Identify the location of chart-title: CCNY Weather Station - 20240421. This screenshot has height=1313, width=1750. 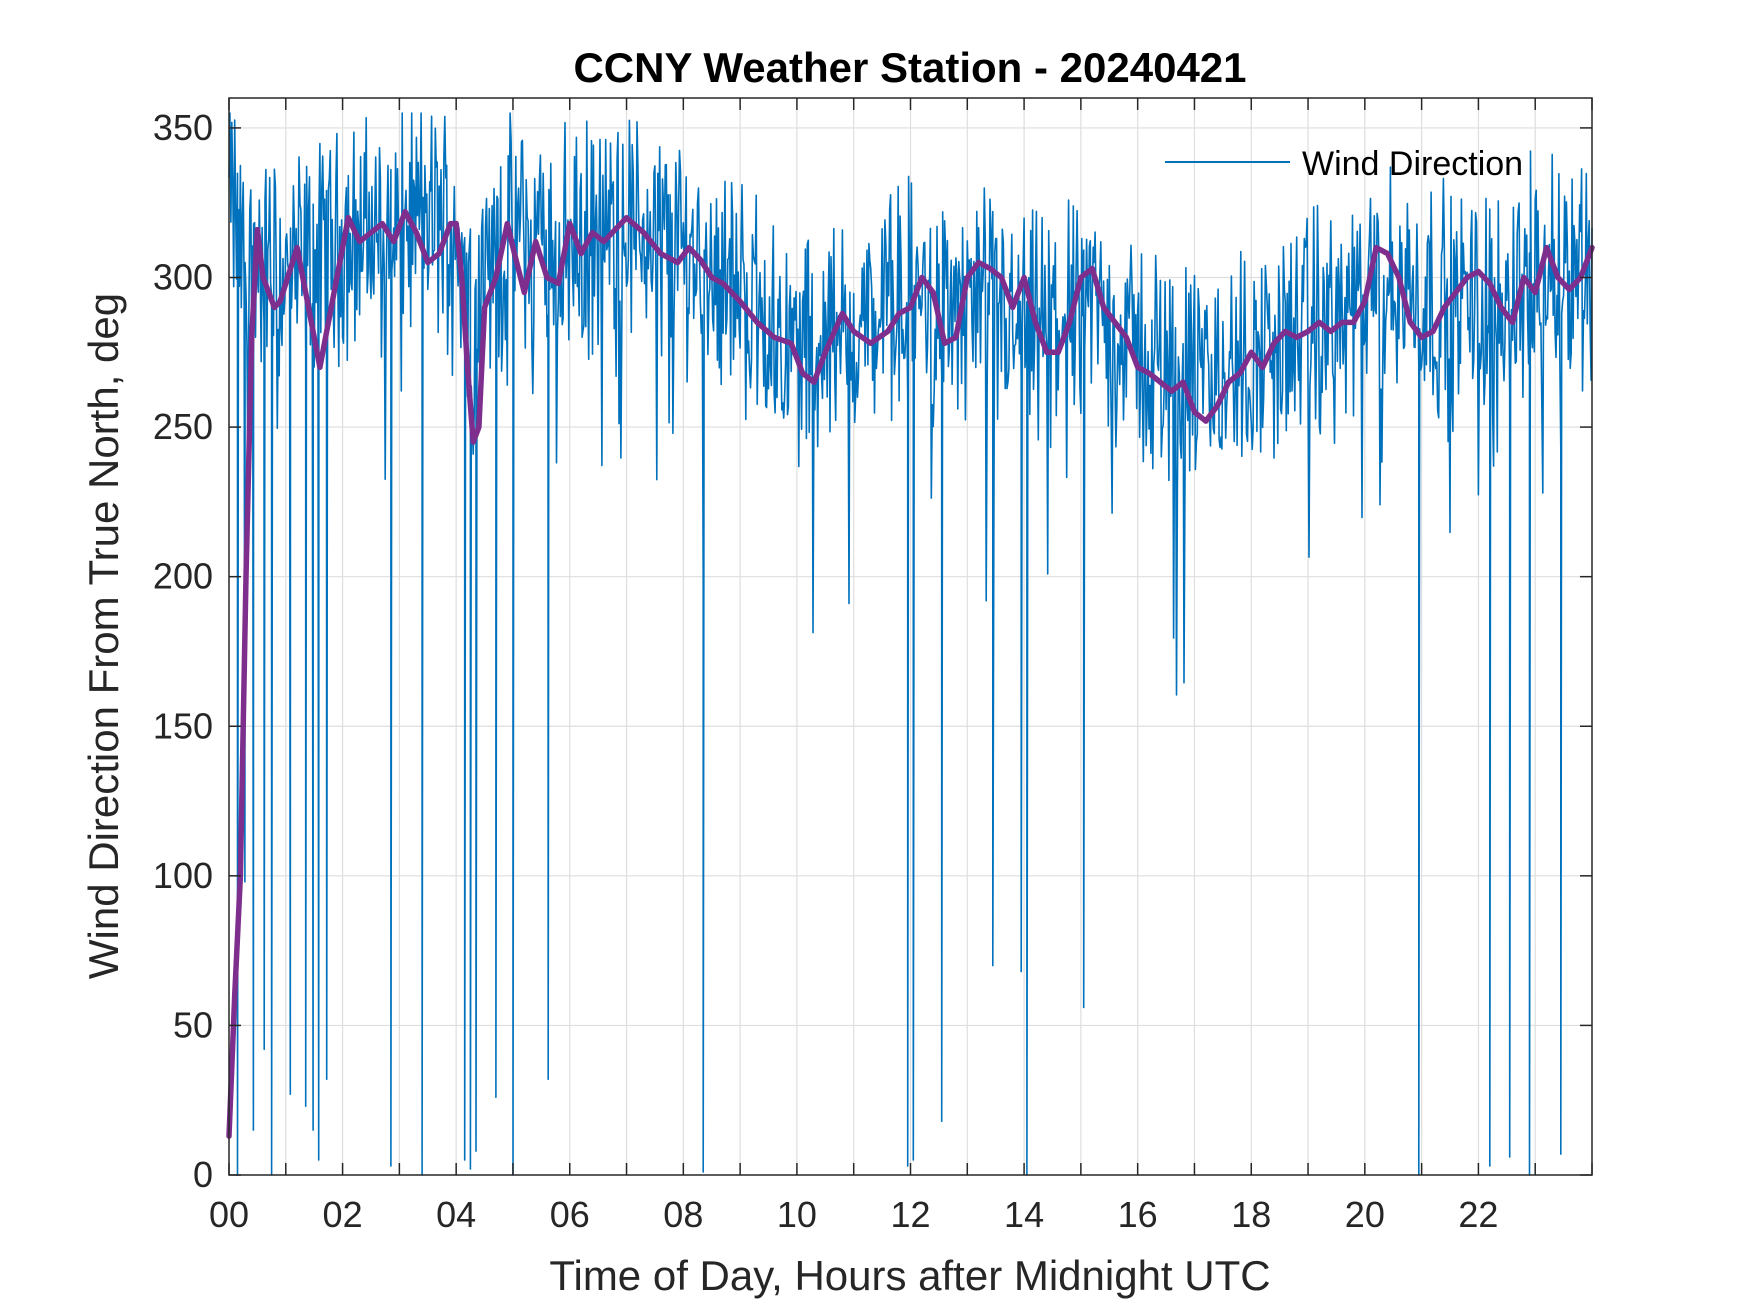
(909, 67).